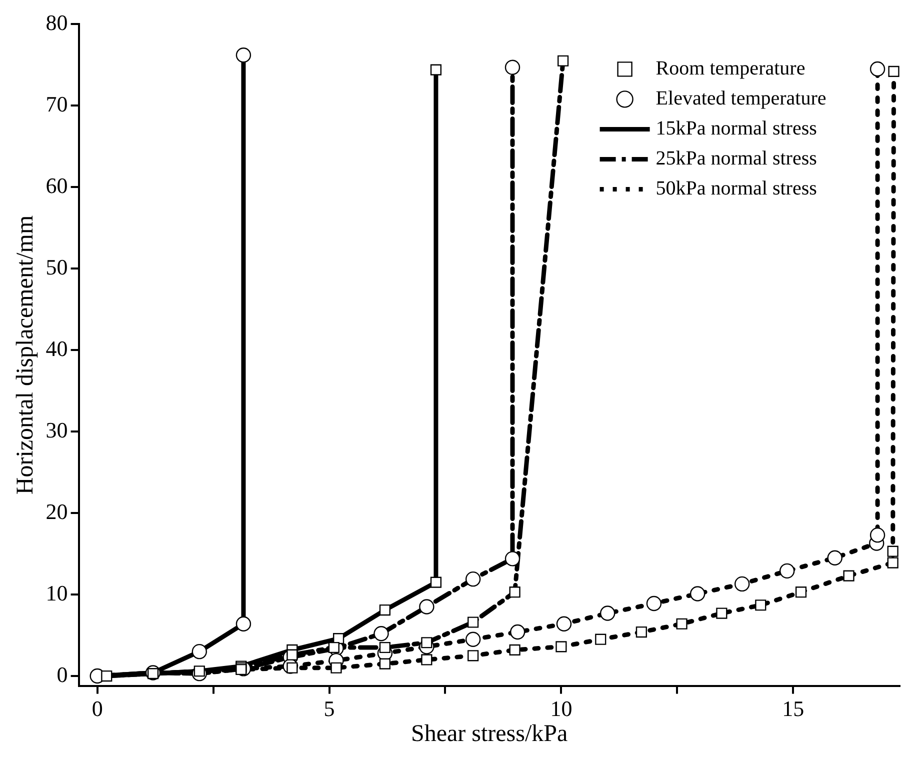 Image resolution: width=917 pixels, height=762 pixels. I want to click on x-tick-label: 10, so click(561, 708).